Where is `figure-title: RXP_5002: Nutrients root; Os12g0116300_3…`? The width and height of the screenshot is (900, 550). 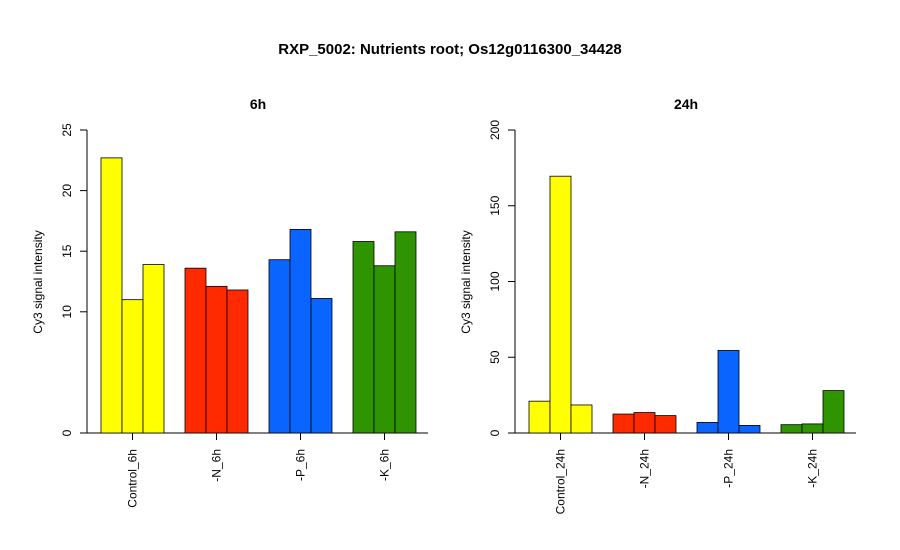
figure-title: RXP_5002: Nutrients root; Os12g0116300_3… is located at coordinates (450, 49).